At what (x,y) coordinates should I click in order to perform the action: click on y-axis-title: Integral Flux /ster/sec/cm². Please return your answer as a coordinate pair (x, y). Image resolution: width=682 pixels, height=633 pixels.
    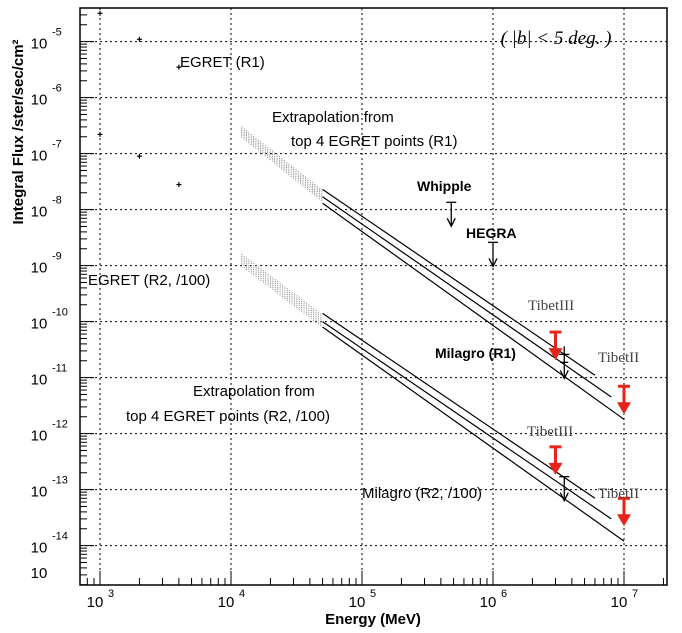
    Looking at the image, I should click on (18, 131).